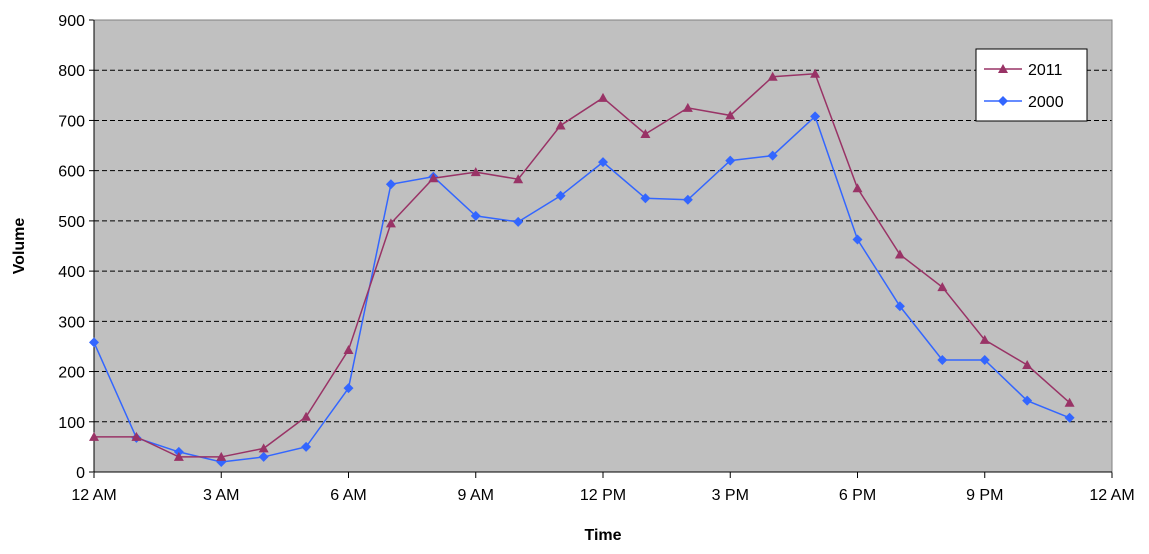  Describe the element at coordinates (1046, 102) in the screenshot. I see `legend-label: 2000` at that location.